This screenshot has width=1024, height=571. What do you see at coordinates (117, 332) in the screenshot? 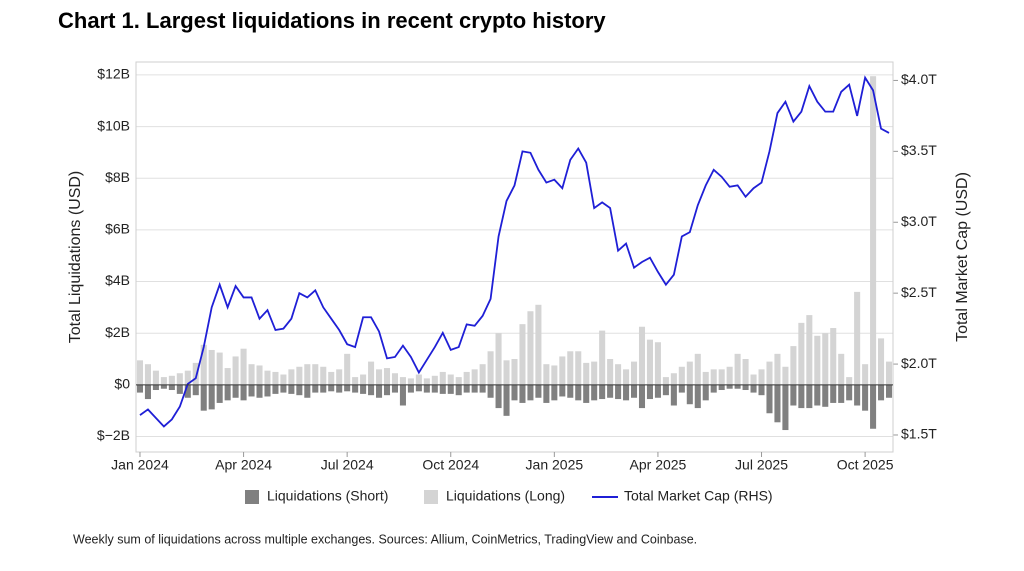
I see `y-tick-label: $2B` at bounding box center [117, 332].